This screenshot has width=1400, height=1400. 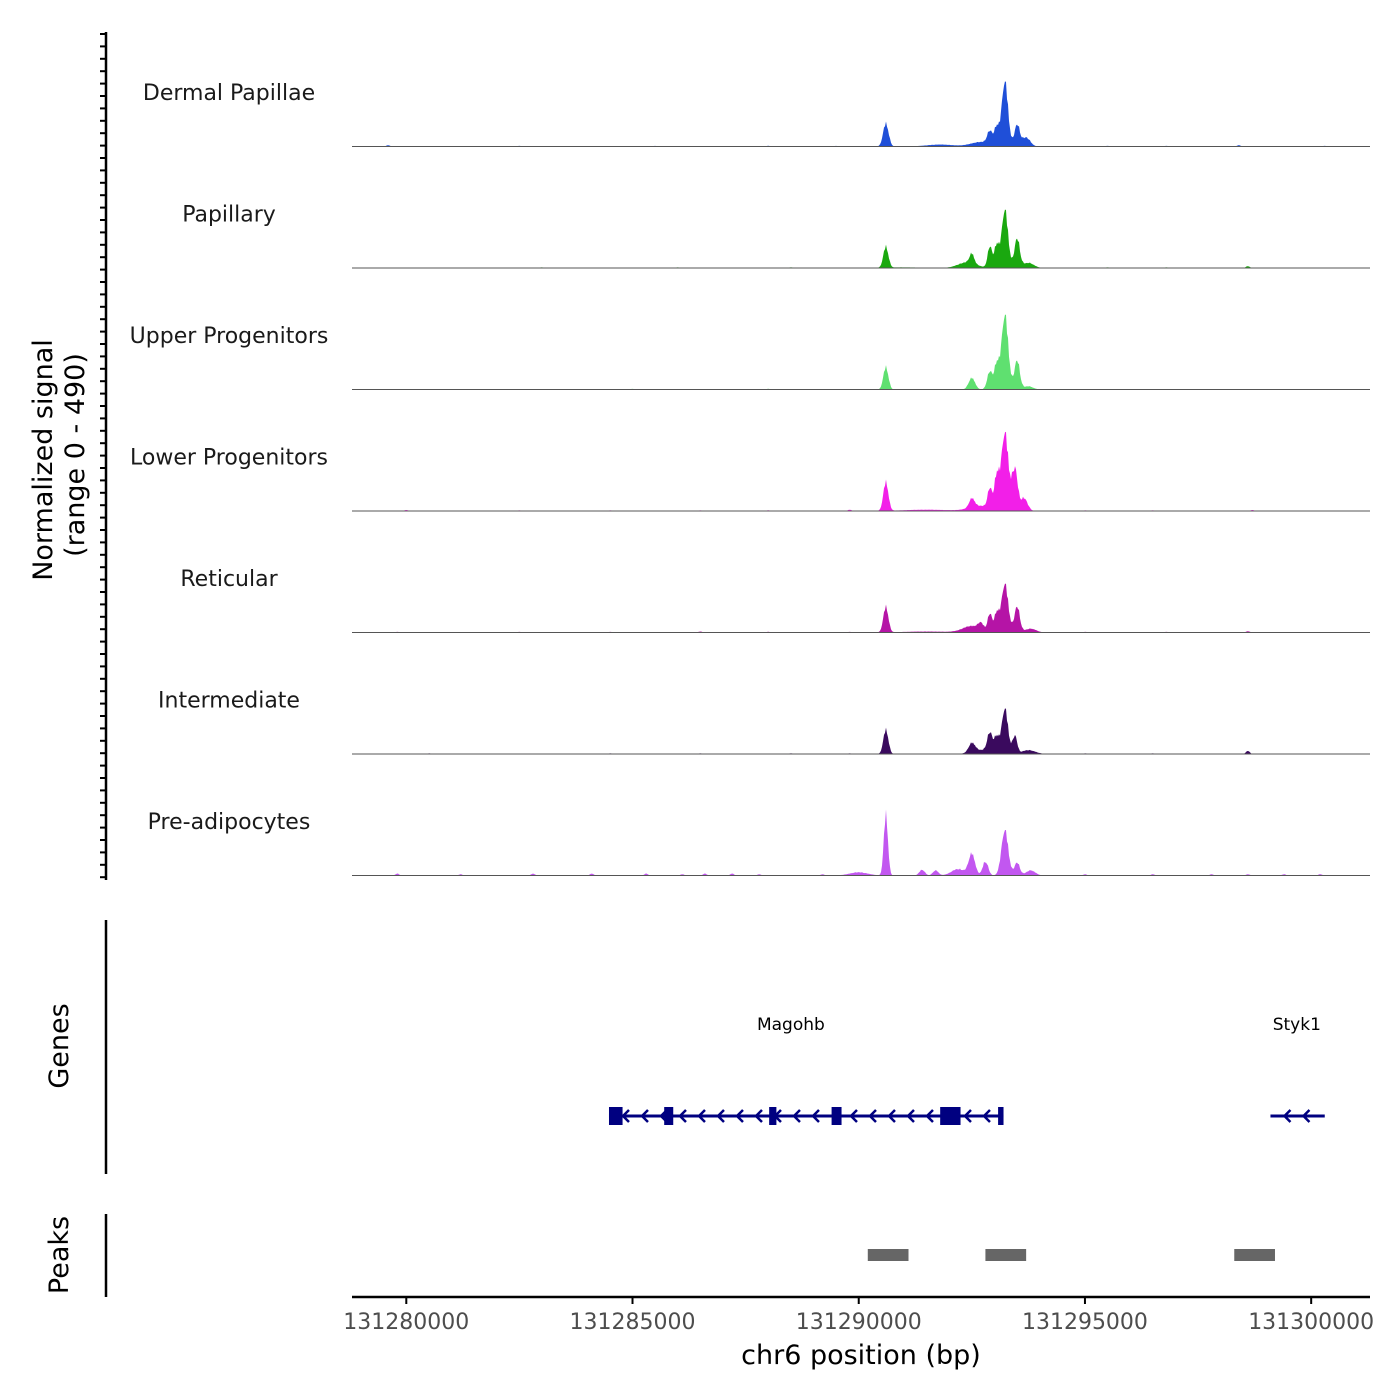 I want to click on peaks-panel: Peaks, so click(x=659, y=1255).